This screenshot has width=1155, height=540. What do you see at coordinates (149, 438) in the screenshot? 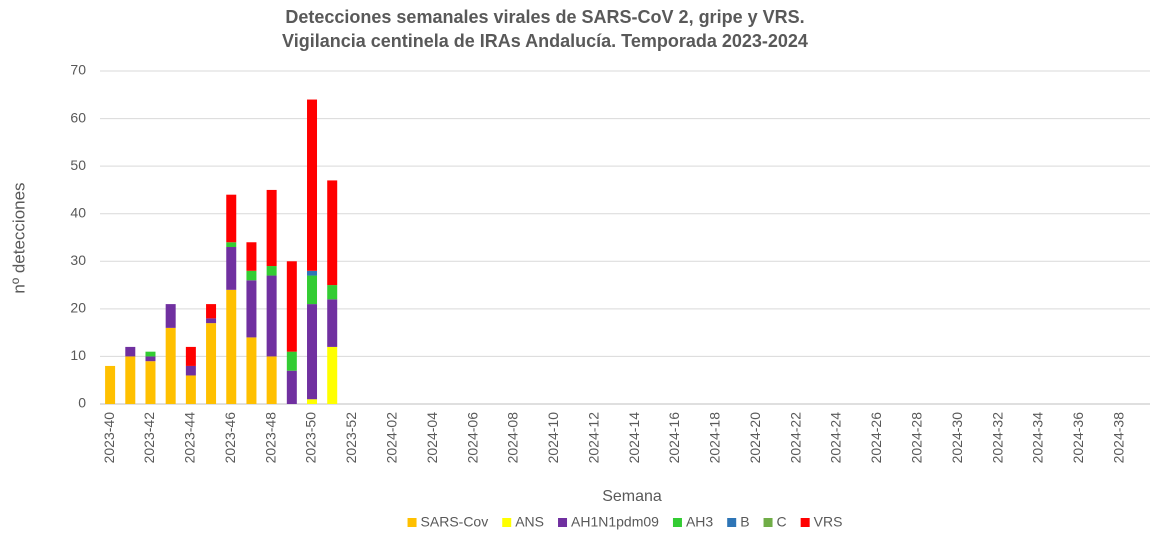
I see `x-tick-label: 2023-42` at bounding box center [149, 438].